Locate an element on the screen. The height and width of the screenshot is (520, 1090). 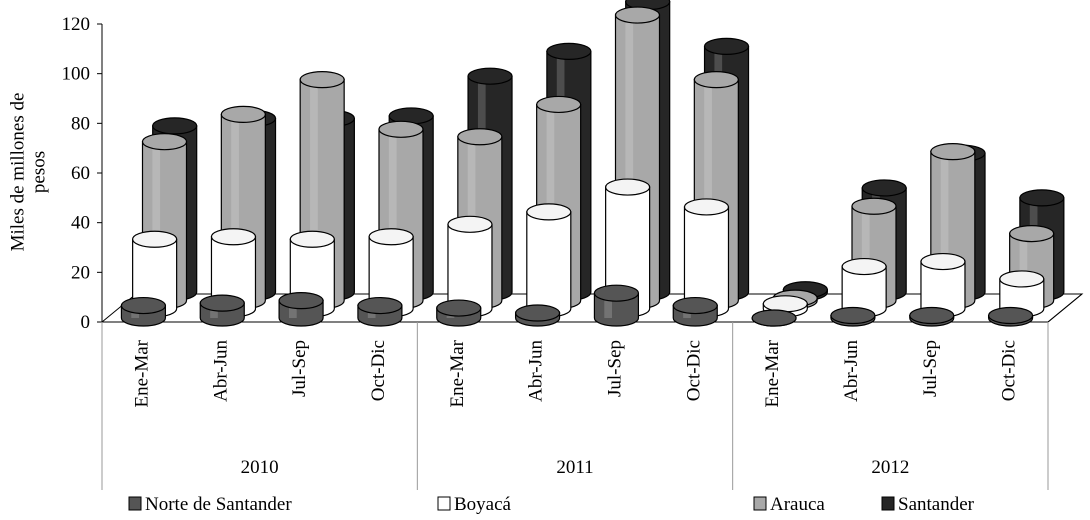
y-tick-label: 40 is located at coordinates (80, 223).